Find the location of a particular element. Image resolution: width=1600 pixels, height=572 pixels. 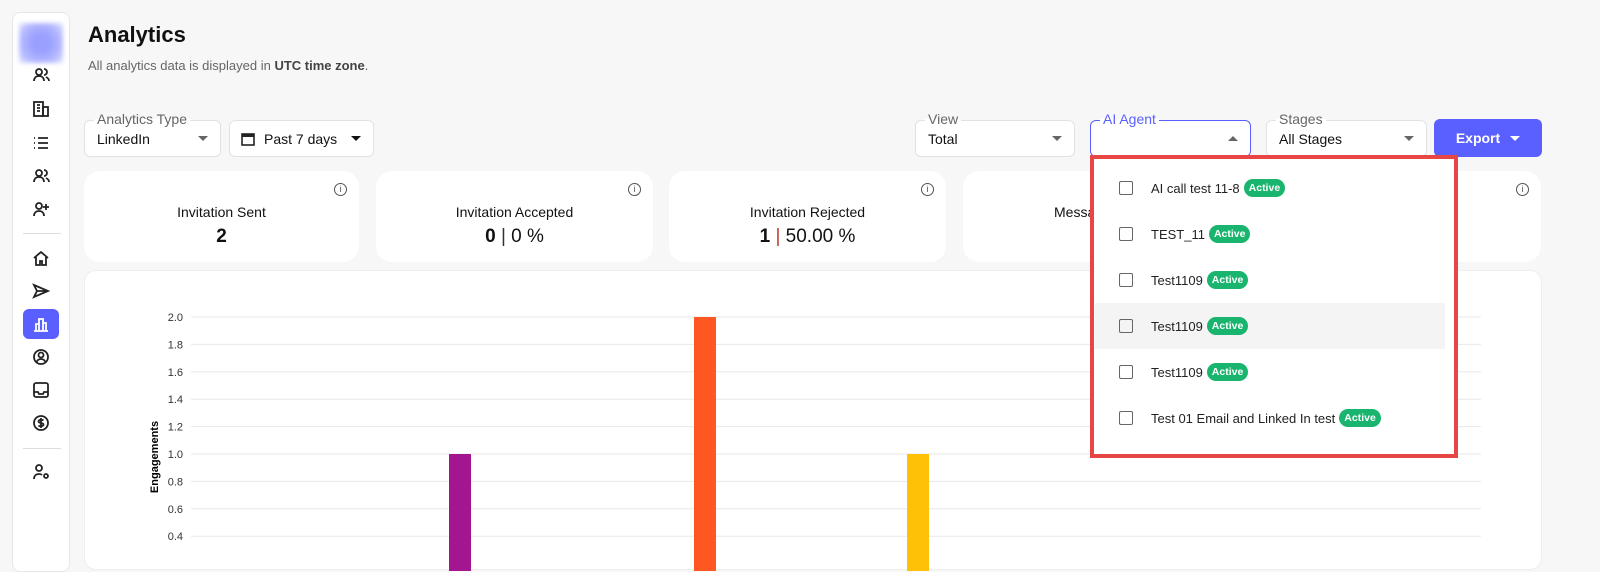

export-label: Export is located at coordinates (1478, 138).